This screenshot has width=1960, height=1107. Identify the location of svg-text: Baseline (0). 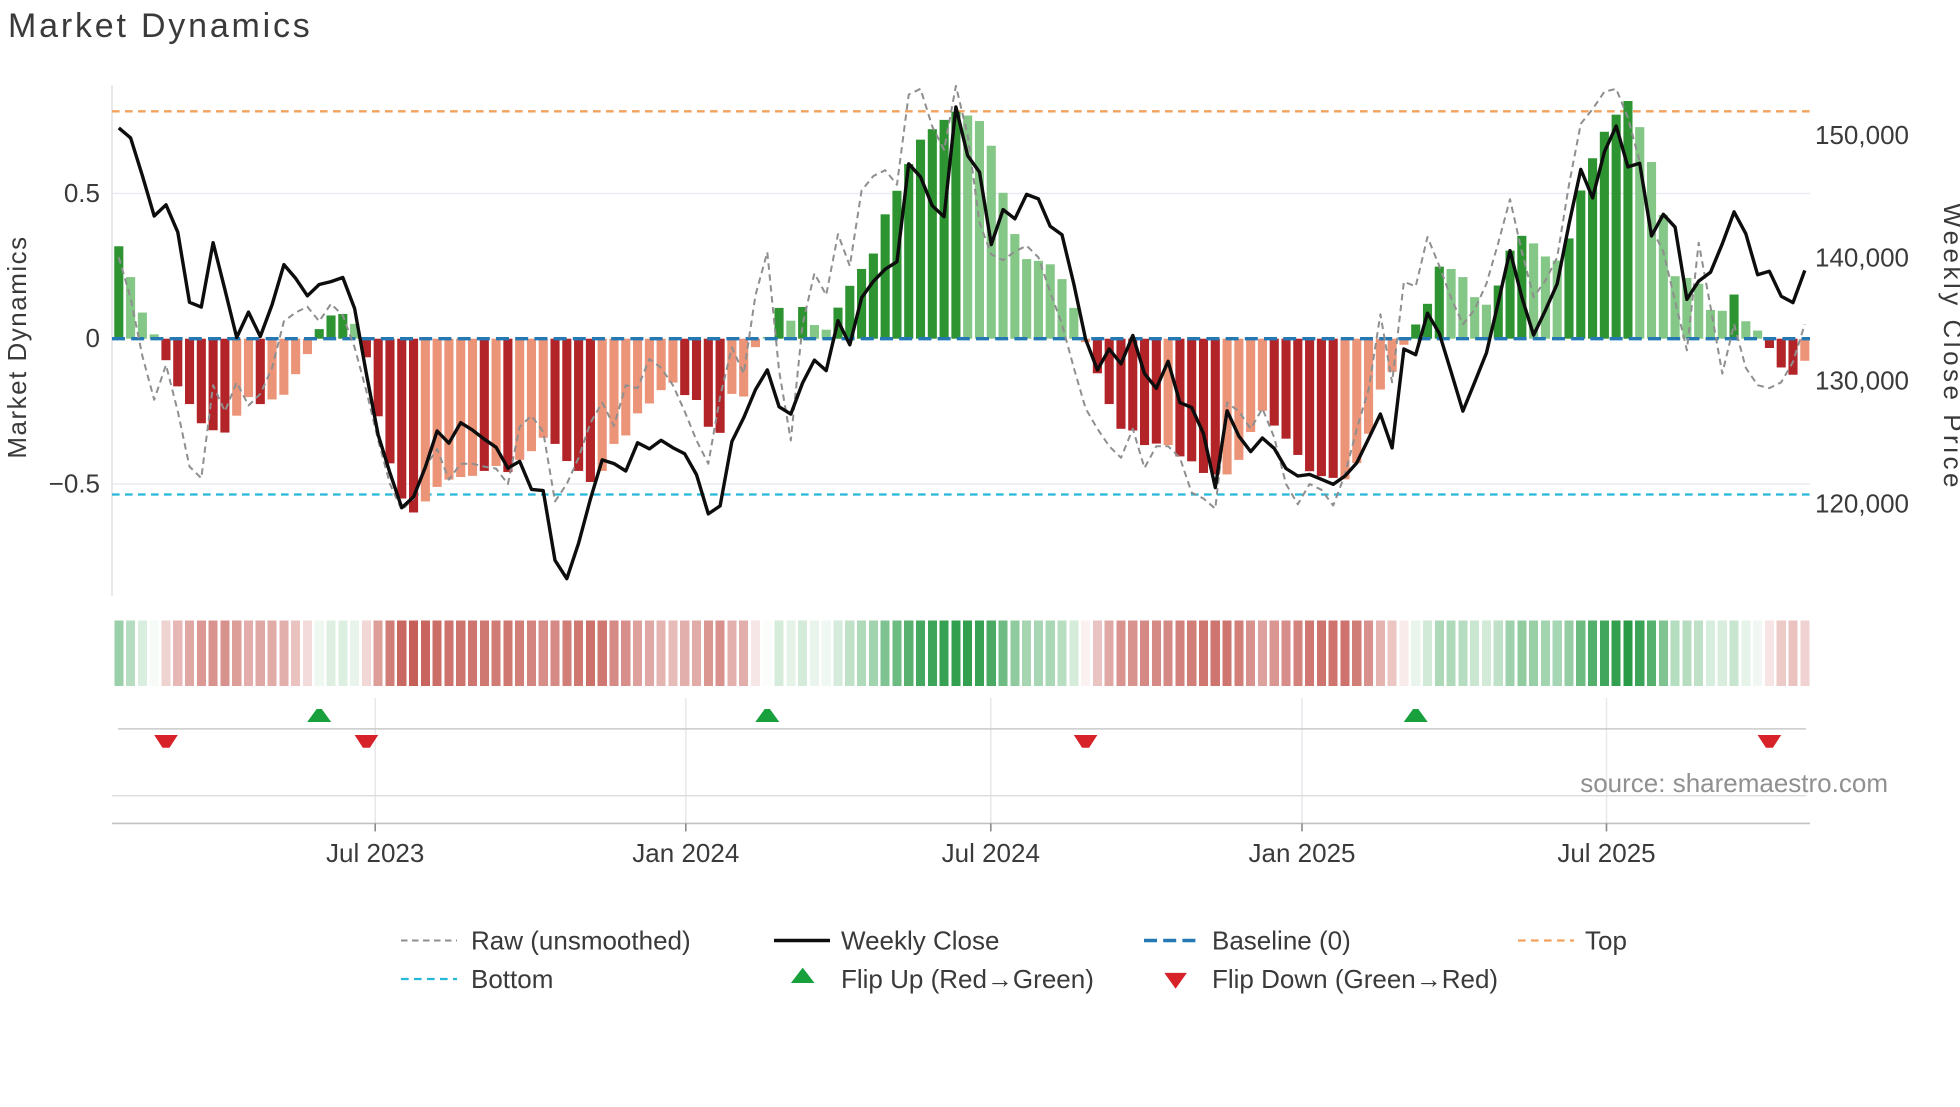
(1281, 941).